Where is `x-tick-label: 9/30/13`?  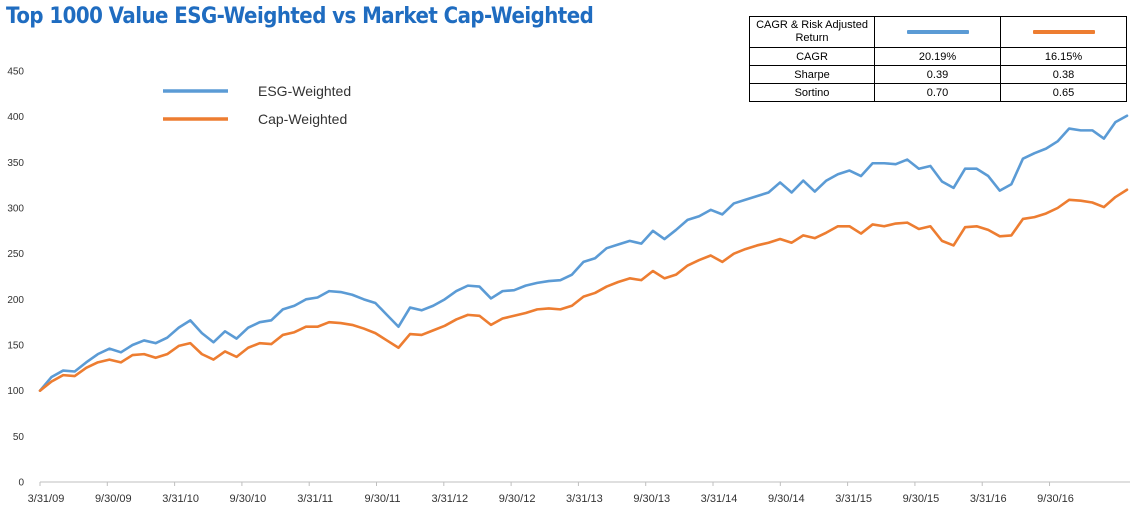 x-tick-label: 9/30/13 is located at coordinates (651, 499).